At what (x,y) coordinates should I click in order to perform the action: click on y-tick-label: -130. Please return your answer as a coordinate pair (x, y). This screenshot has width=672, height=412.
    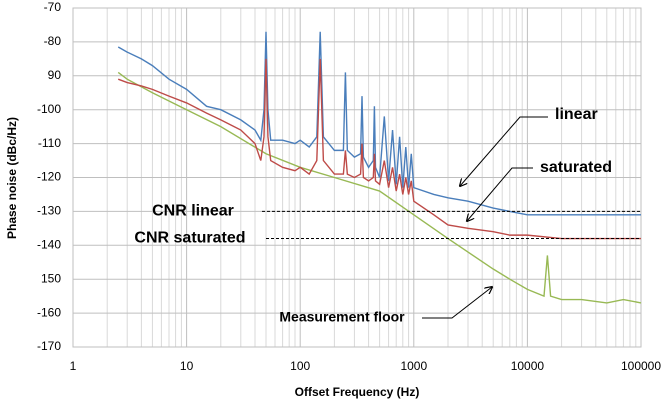
    Looking at the image, I should click on (49, 211).